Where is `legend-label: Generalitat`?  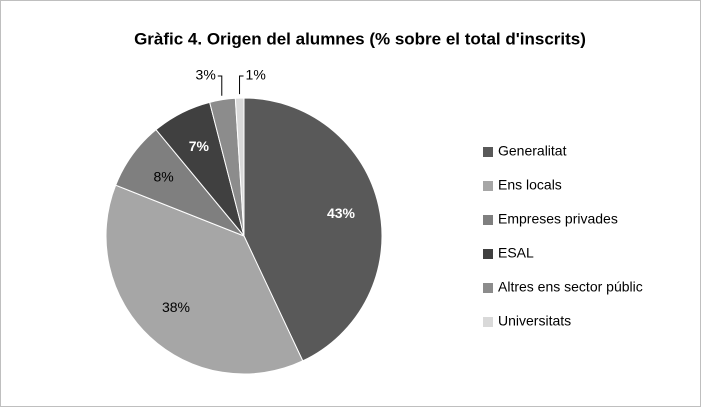 legend-label: Generalitat is located at coordinates (532, 151).